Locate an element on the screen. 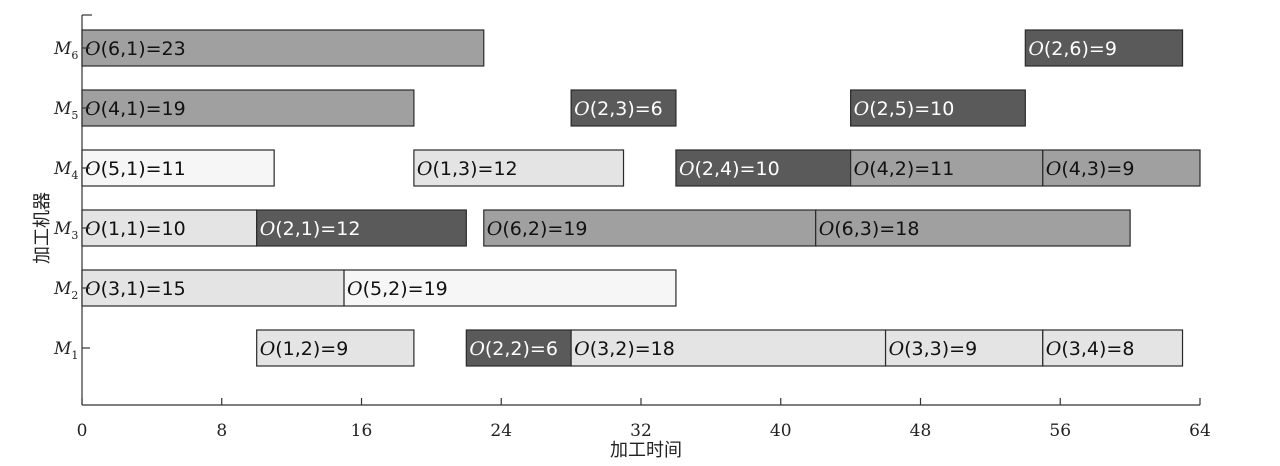  operation-bar: O(6,1)=23 is located at coordinates (283, 48).